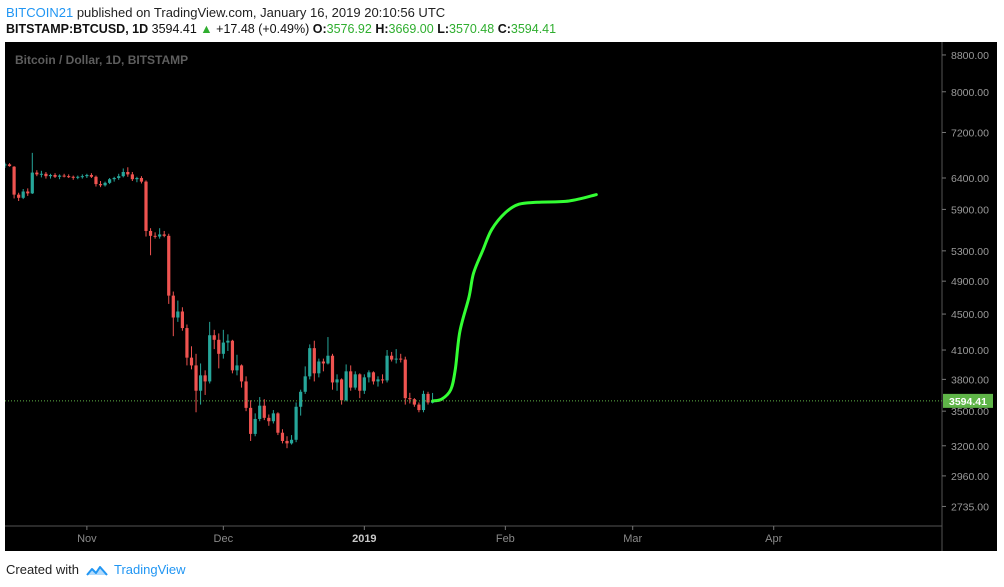 The image size is (1004, 587). I want to click on last-price-badge, so click(968, 400).